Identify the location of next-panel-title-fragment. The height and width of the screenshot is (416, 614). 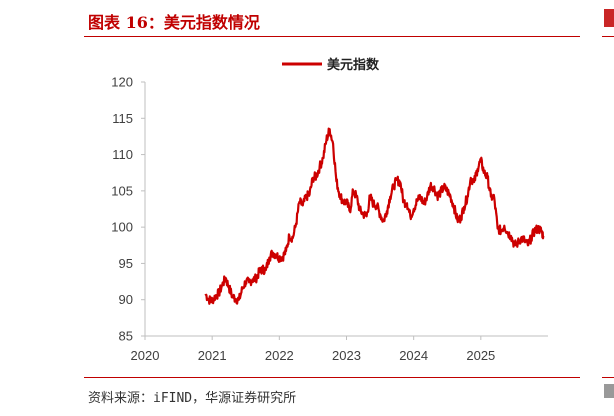
(609, 18).